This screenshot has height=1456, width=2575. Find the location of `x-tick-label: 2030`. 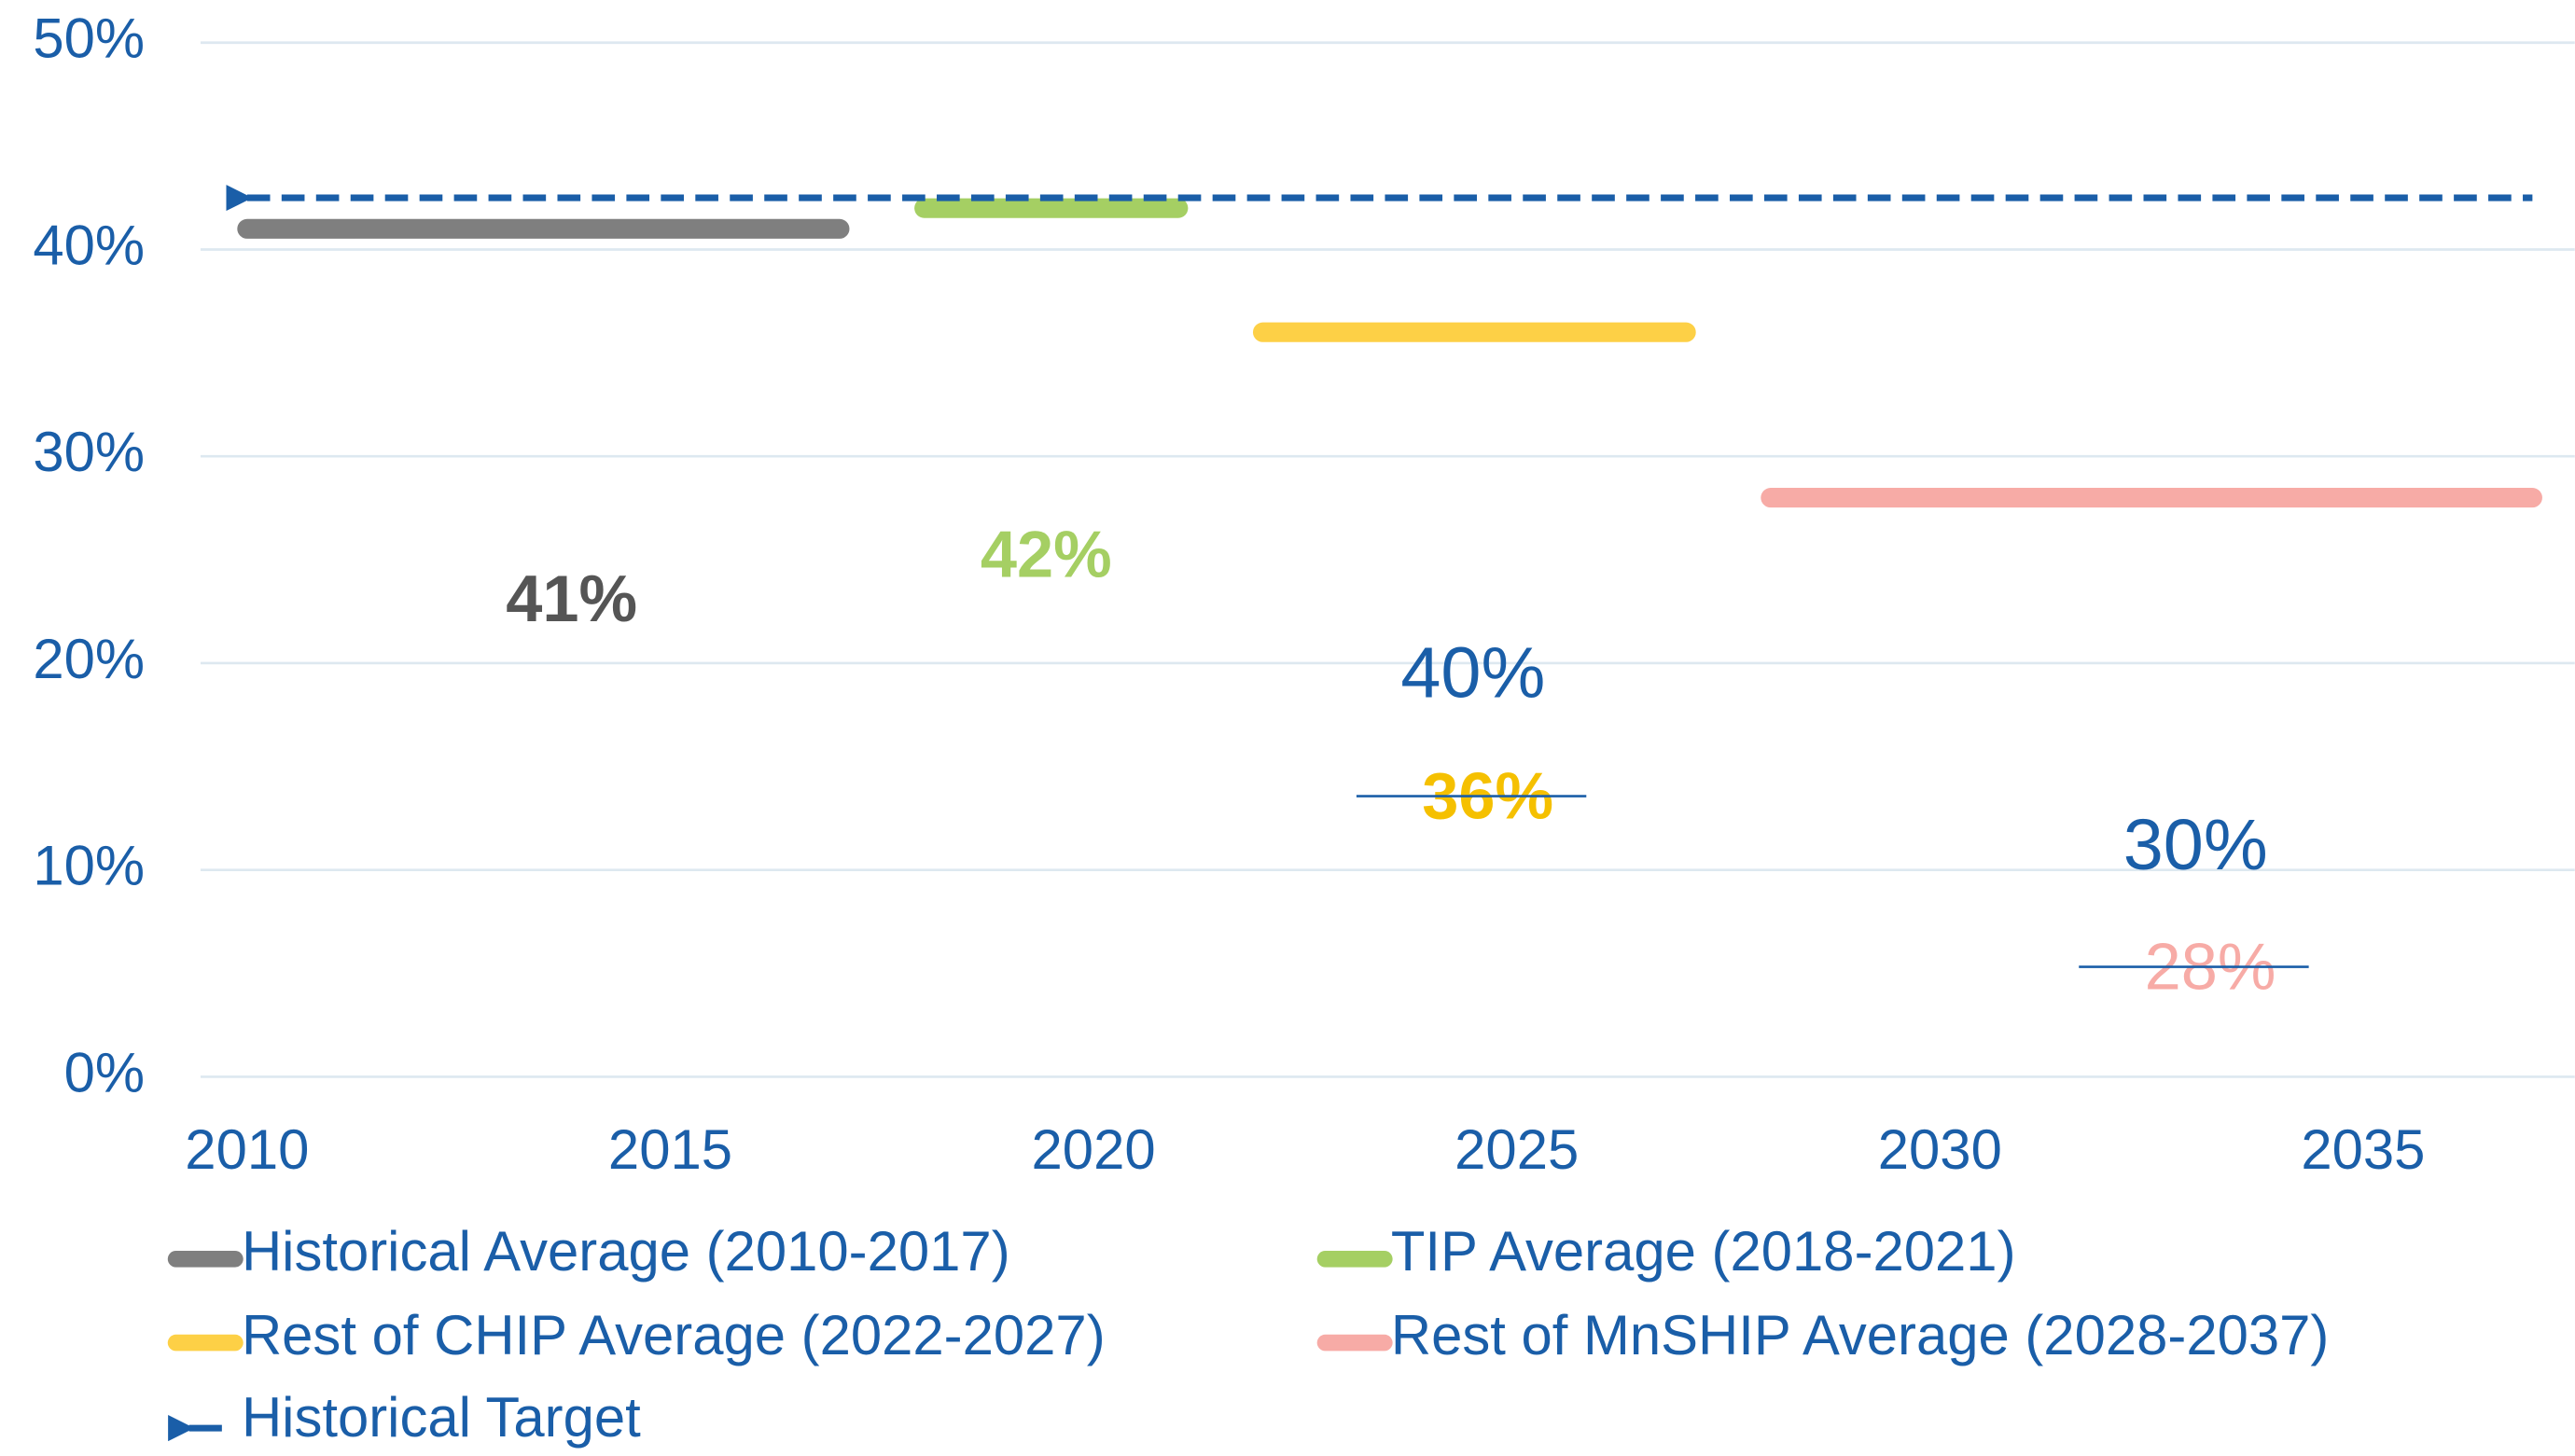

x-tick-label: 2030 is located at coordinates (1940, 1149).